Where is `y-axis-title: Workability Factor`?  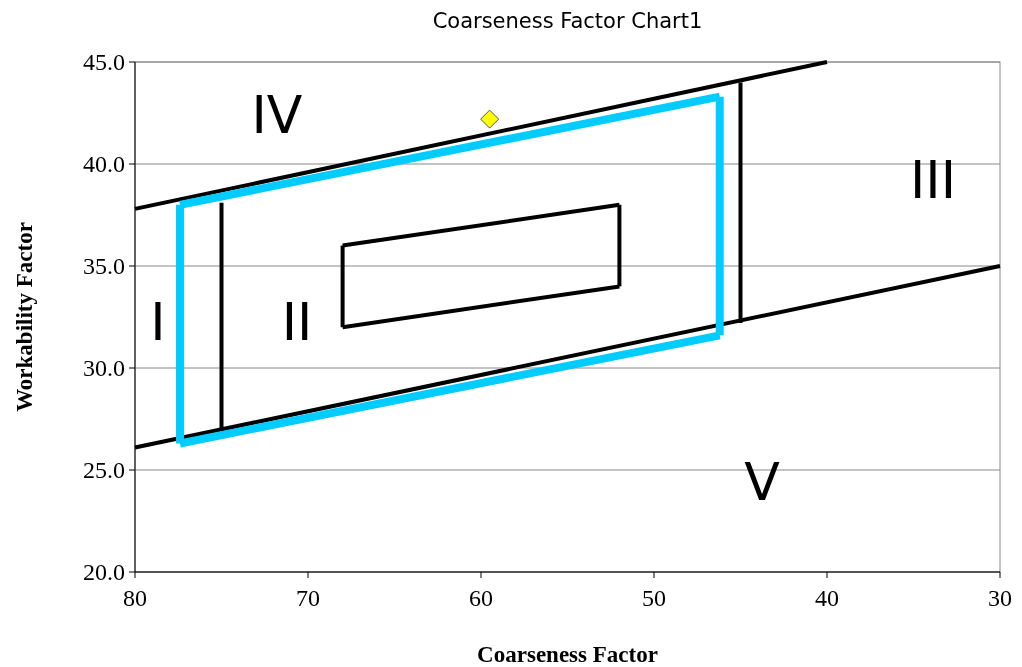 y-axis-title: Workability Factor is located at coordinates (24, 317).